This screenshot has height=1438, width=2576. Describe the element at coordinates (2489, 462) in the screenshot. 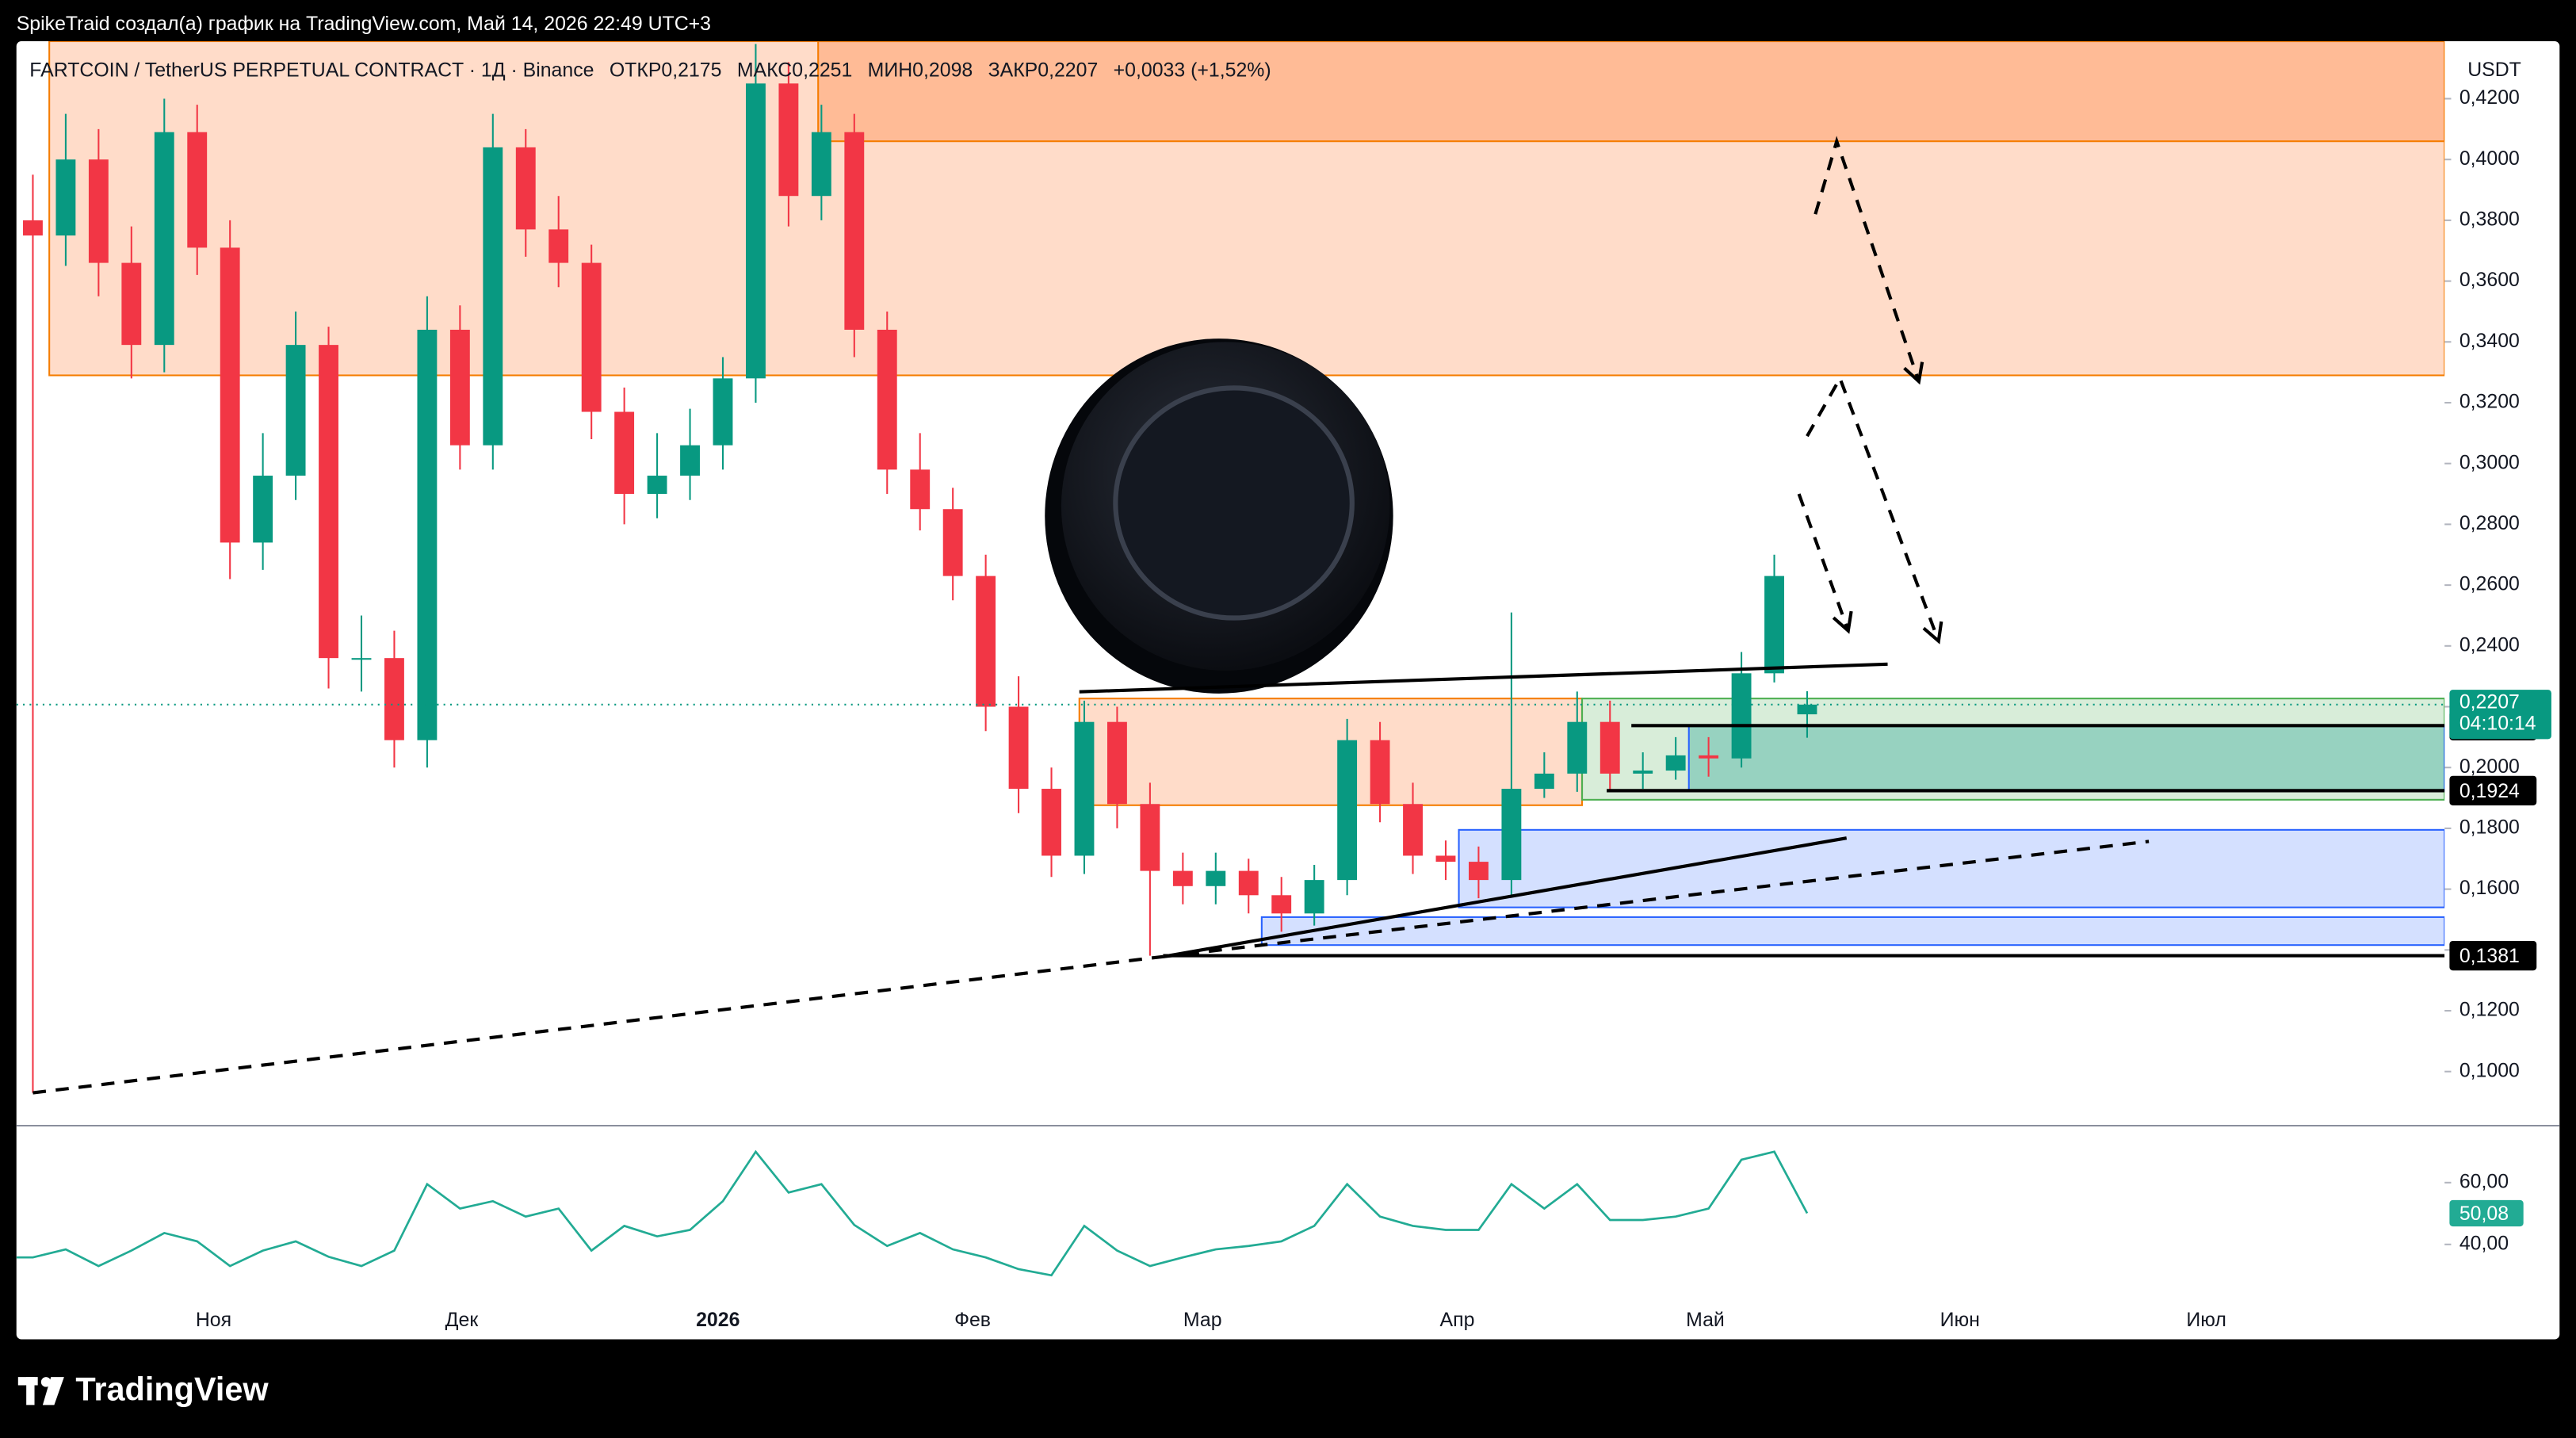

I see `y-tick-label: 0,3000` at that location.